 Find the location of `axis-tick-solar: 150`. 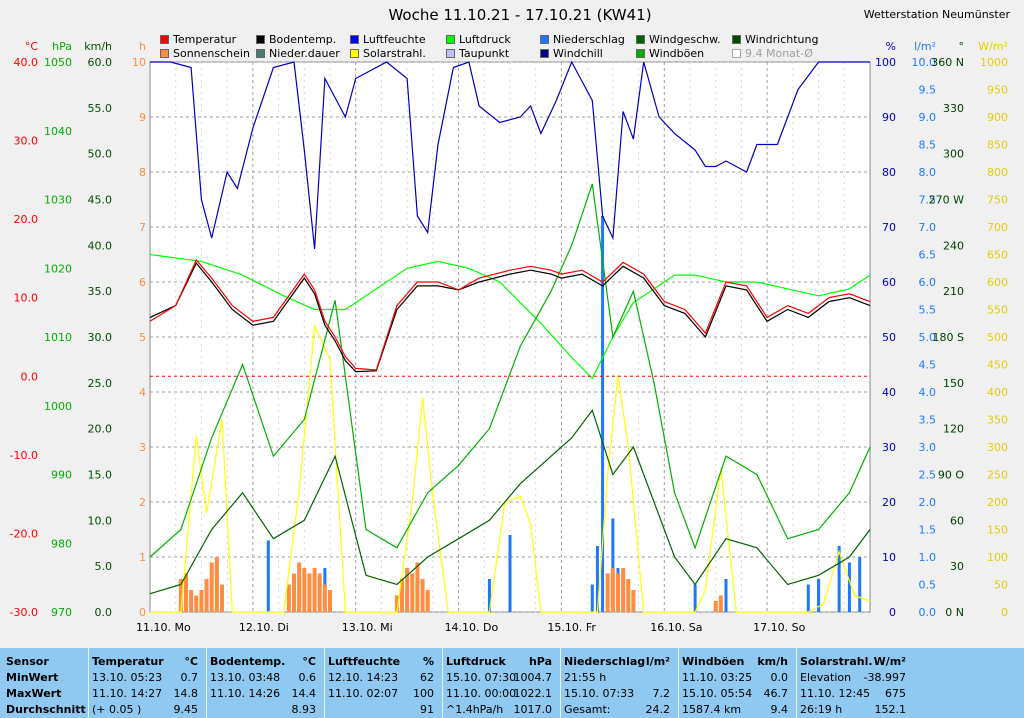

axis-tick-solar: 150 is located at coordinates (997, 530).